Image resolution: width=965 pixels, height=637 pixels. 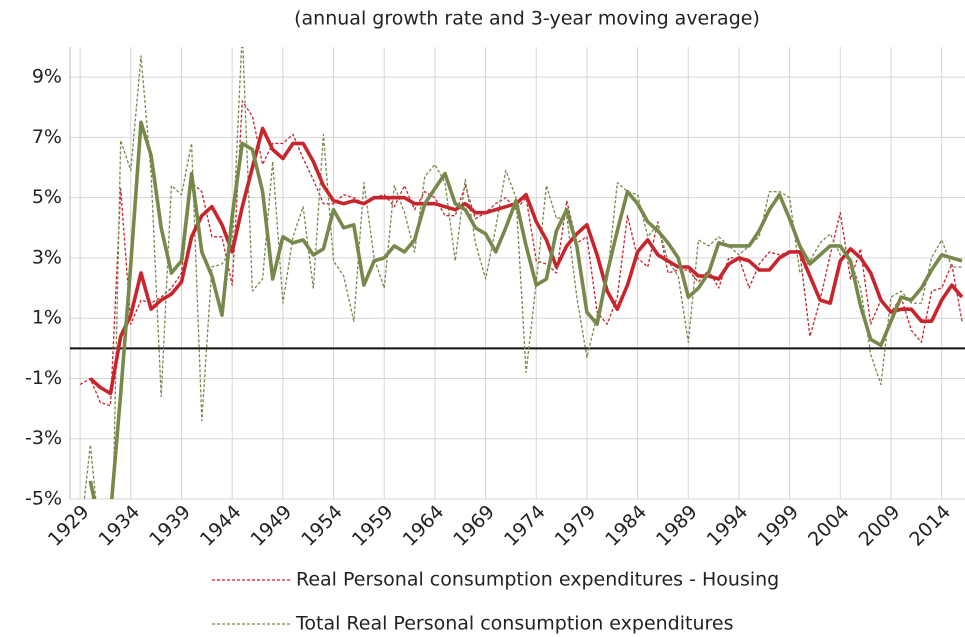 What do you see at coordinates (576, 526) in the screenshot?
I see `x-tick-label: 1979` at bounding box center [576, 526].